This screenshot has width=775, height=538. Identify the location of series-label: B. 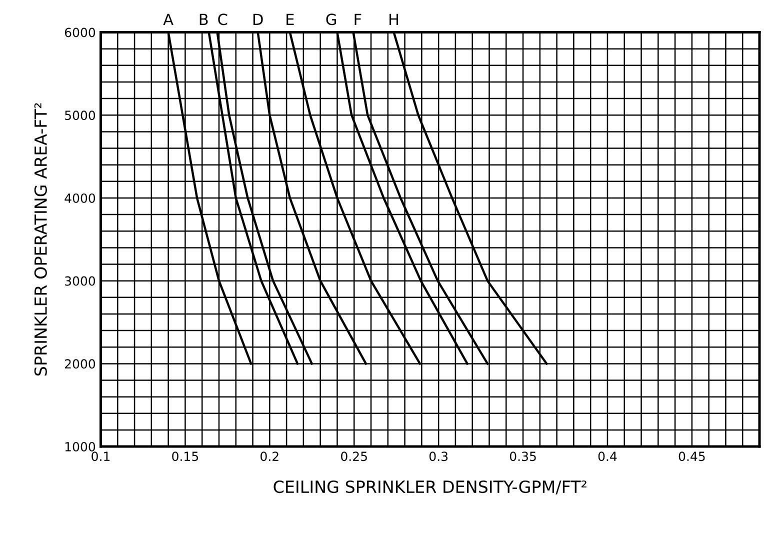
(204, 19).